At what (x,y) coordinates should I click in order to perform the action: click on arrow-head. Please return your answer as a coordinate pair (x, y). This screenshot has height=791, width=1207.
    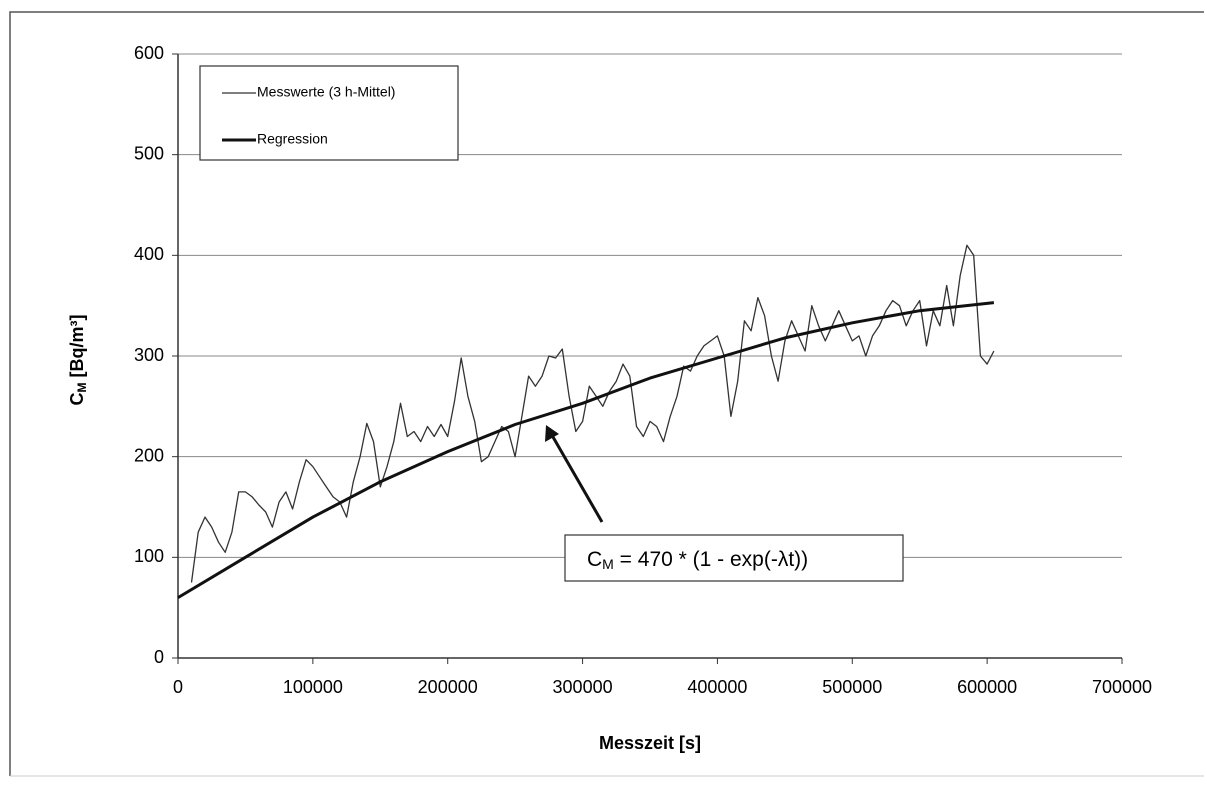
    Looking at the image, I should click on (552, 433).